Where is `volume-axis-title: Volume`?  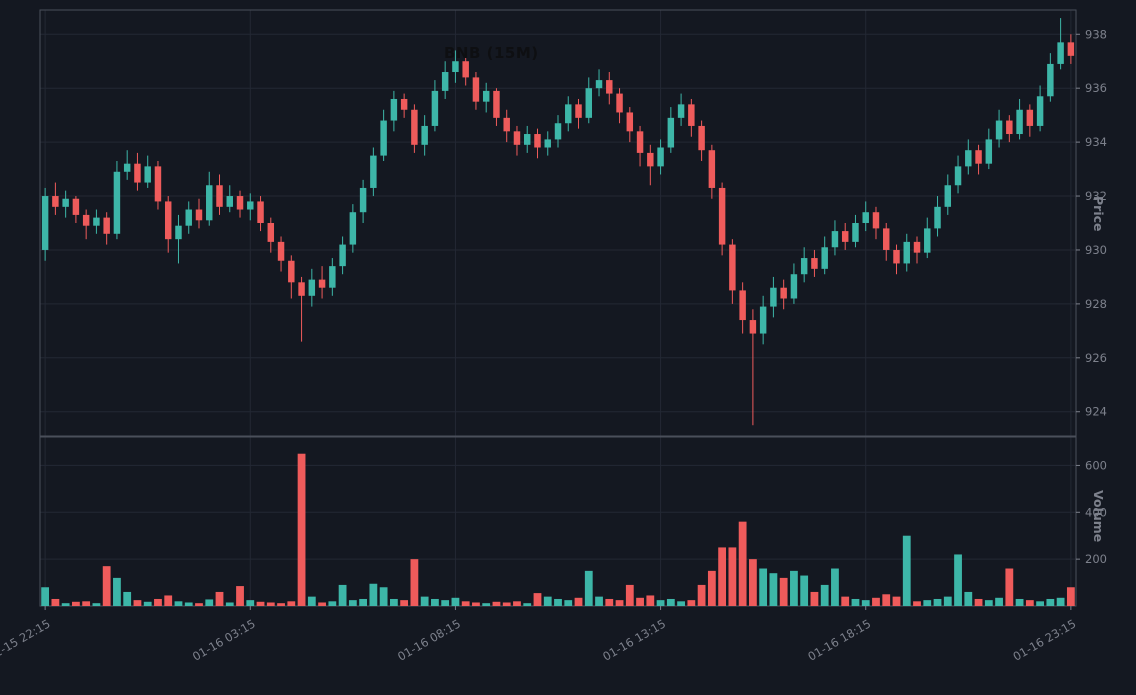 volume-axis-title: Volume is located at coordinates (1098, 516).